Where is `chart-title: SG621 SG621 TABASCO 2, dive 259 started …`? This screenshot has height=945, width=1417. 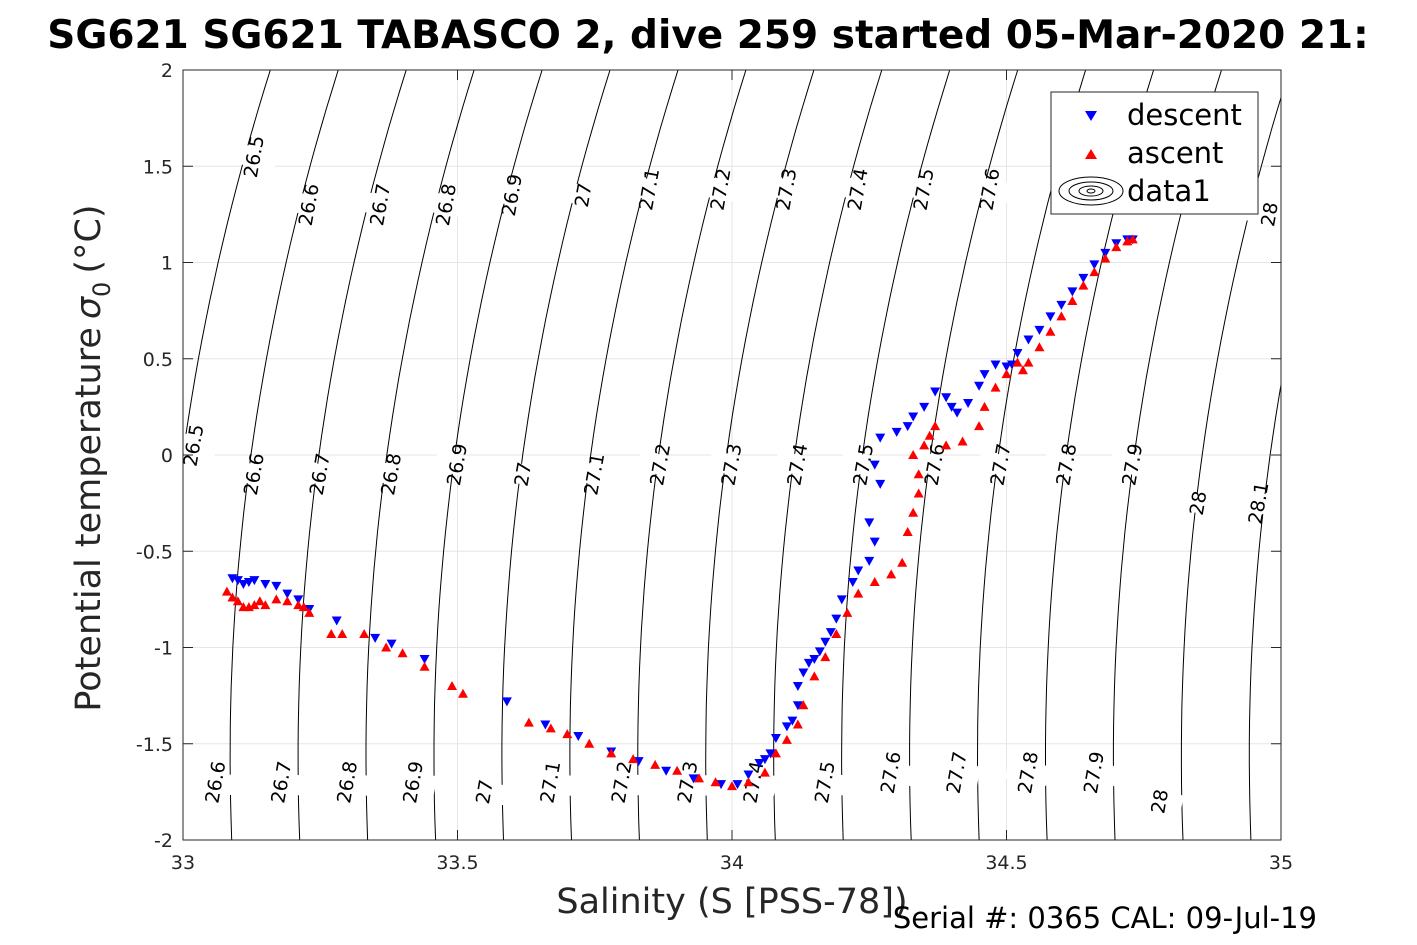 chart-title: SG621 SG621 TABASCO 2, dive 259 started … is located at coordinates (708, 35).